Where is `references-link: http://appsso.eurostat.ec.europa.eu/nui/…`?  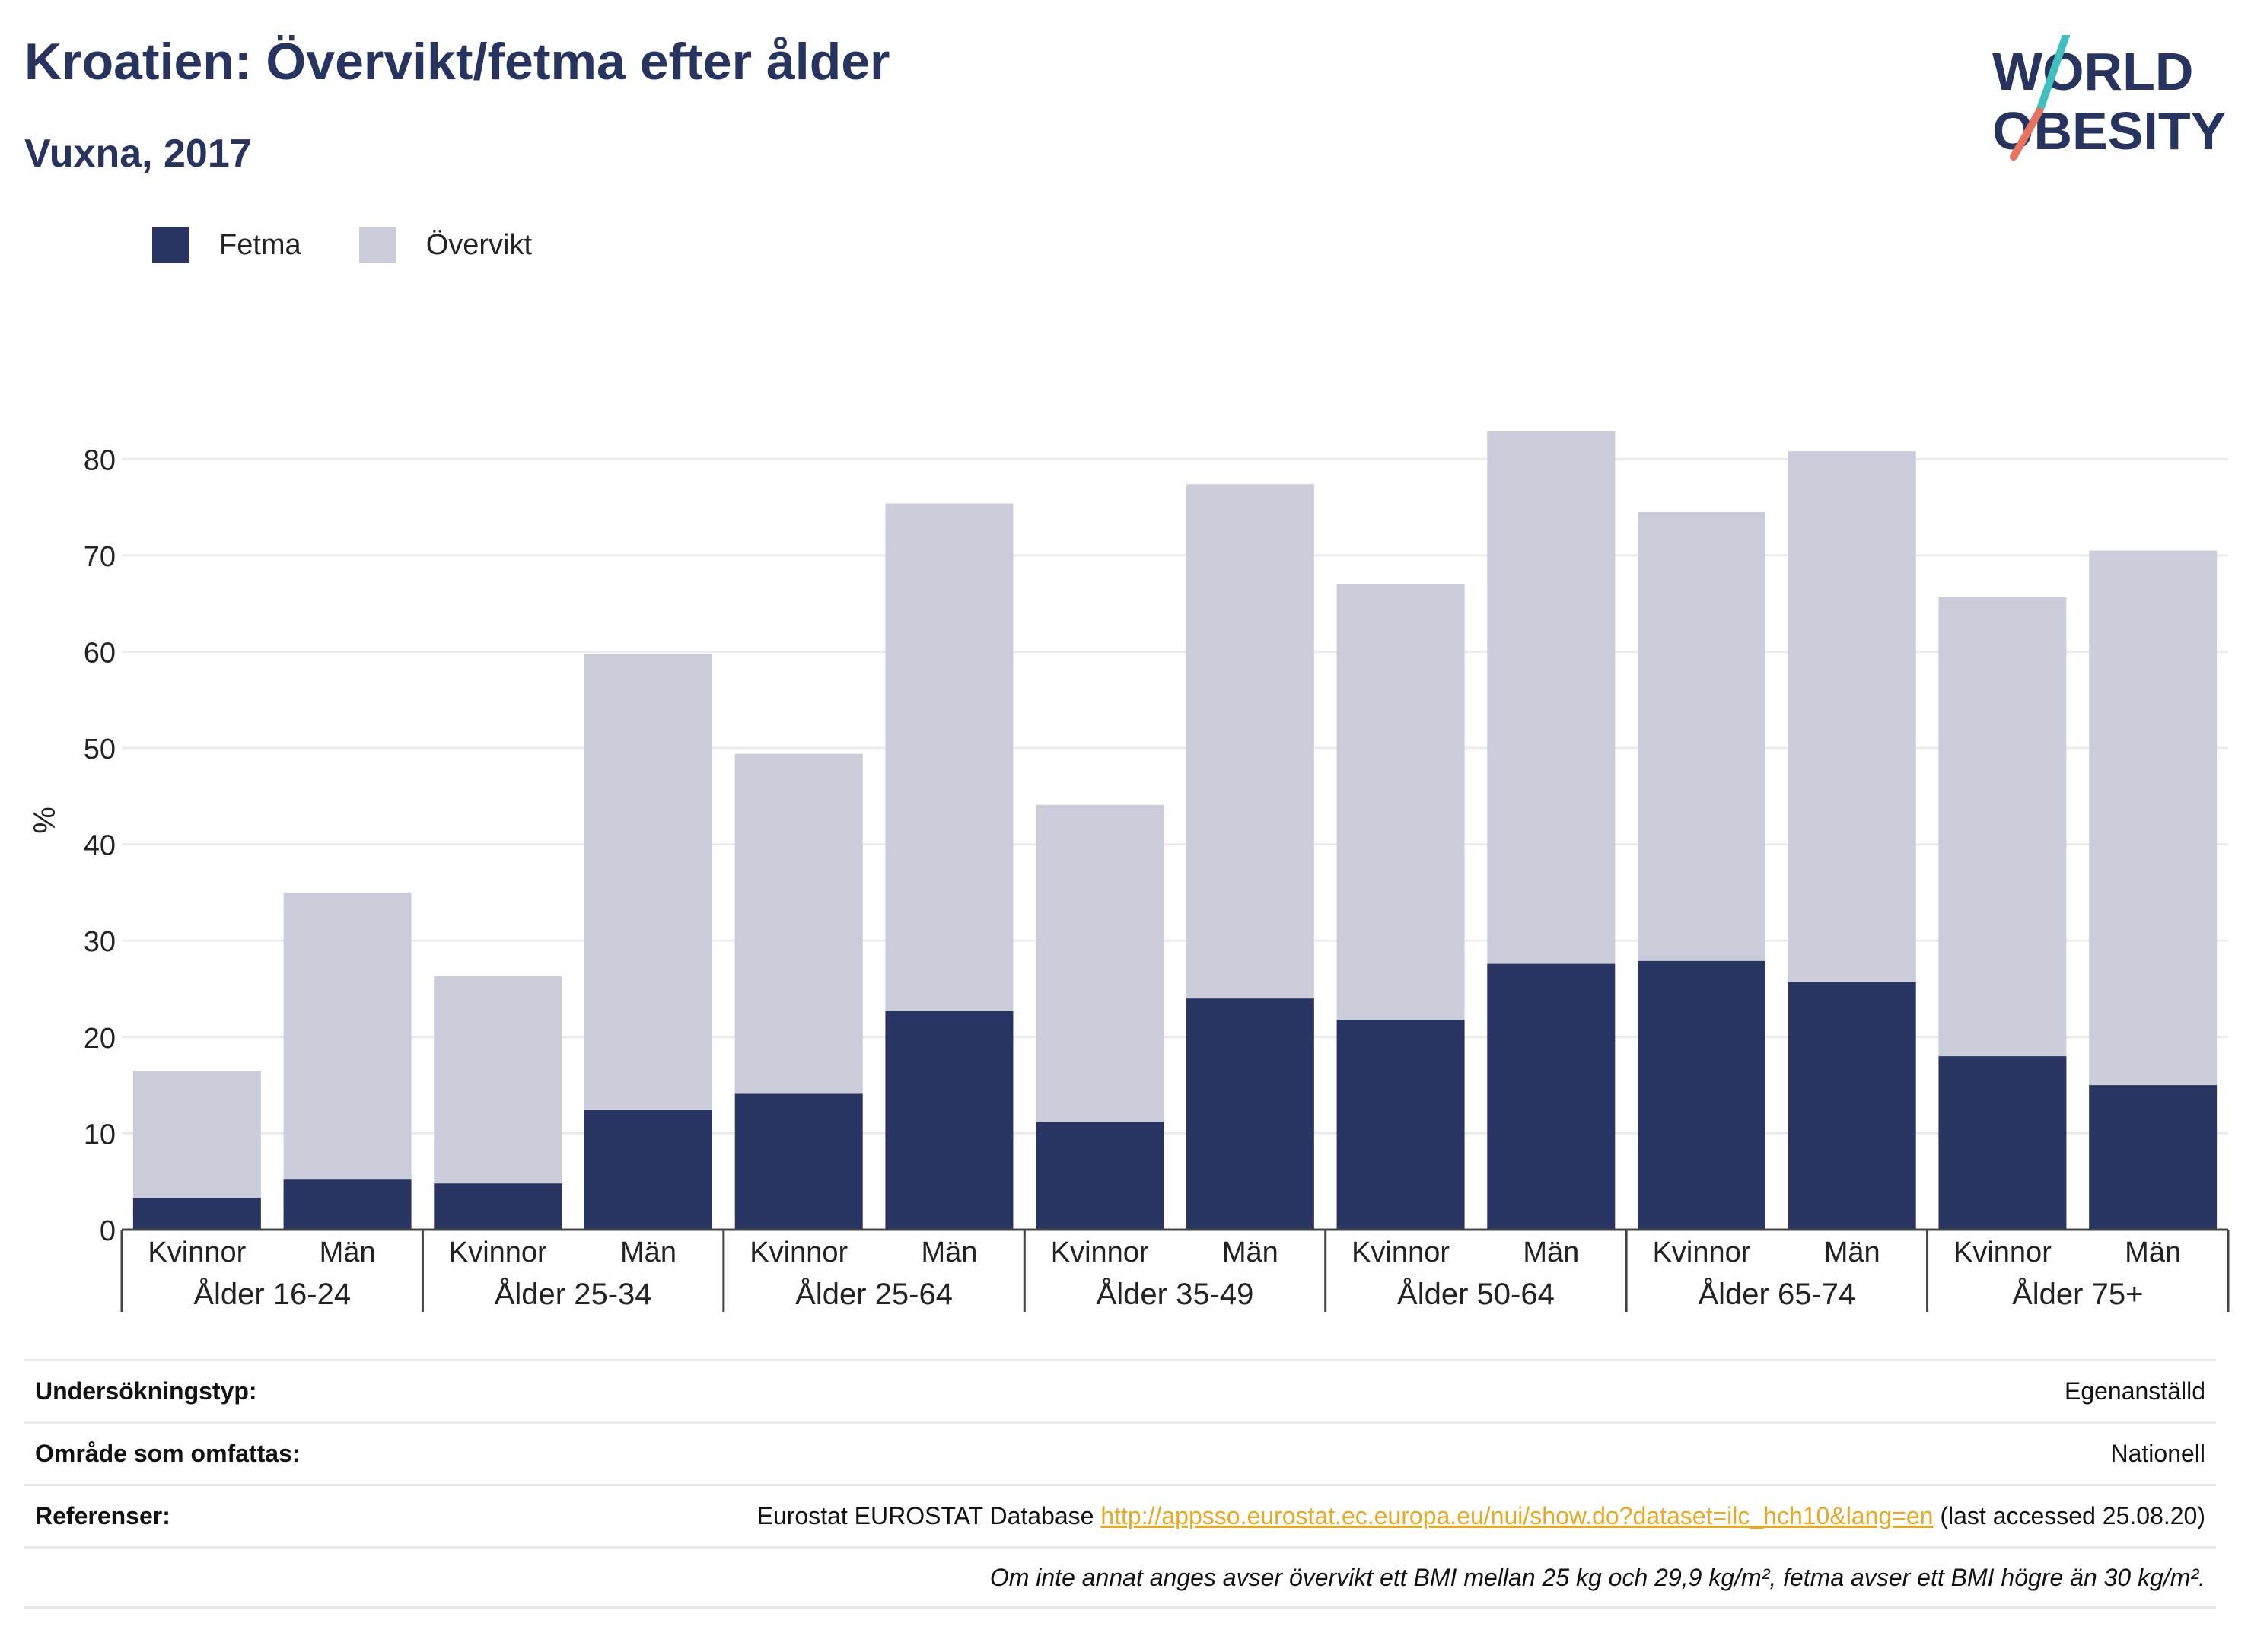 references-link: http://appsso.eurostat.ec.europa.eu/nui/… is located at coordinates (1517, 1515).